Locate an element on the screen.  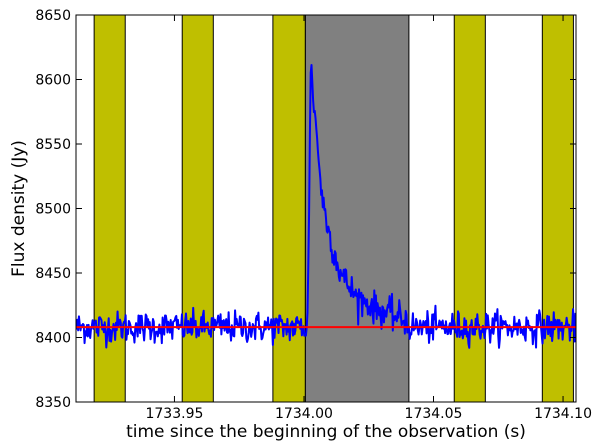
y-tick-label: 8600 is located at coordinates (53, 81).